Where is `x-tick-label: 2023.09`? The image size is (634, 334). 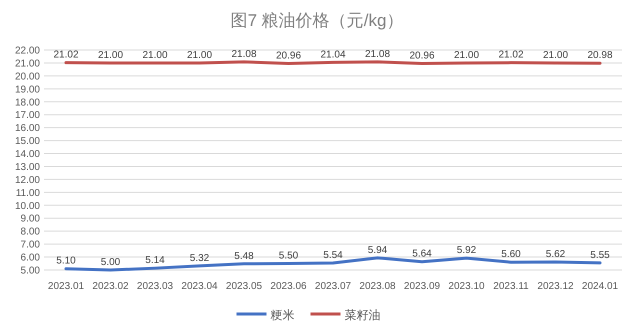 x-tick-label: 2023.09 is located at coordinates (422, 286).